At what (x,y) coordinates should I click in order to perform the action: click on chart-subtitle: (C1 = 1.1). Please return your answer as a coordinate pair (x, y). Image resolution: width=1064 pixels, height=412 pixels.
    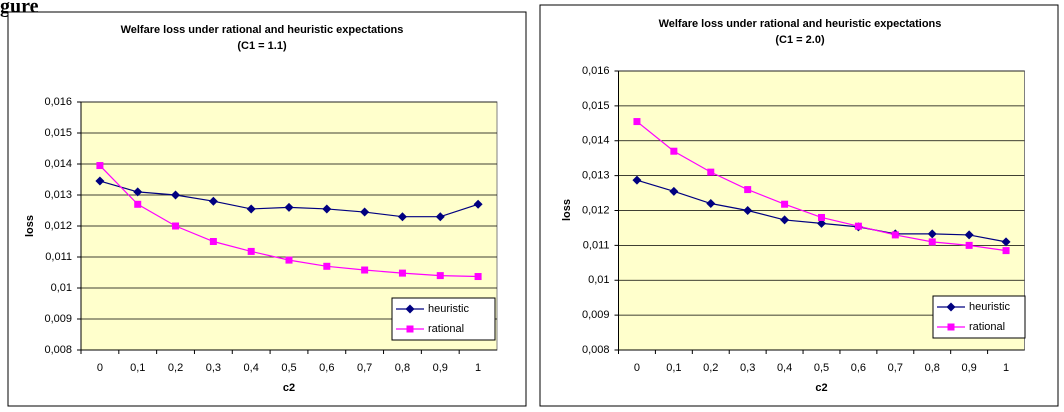
    Looking at the image, I should click on (262, 46).